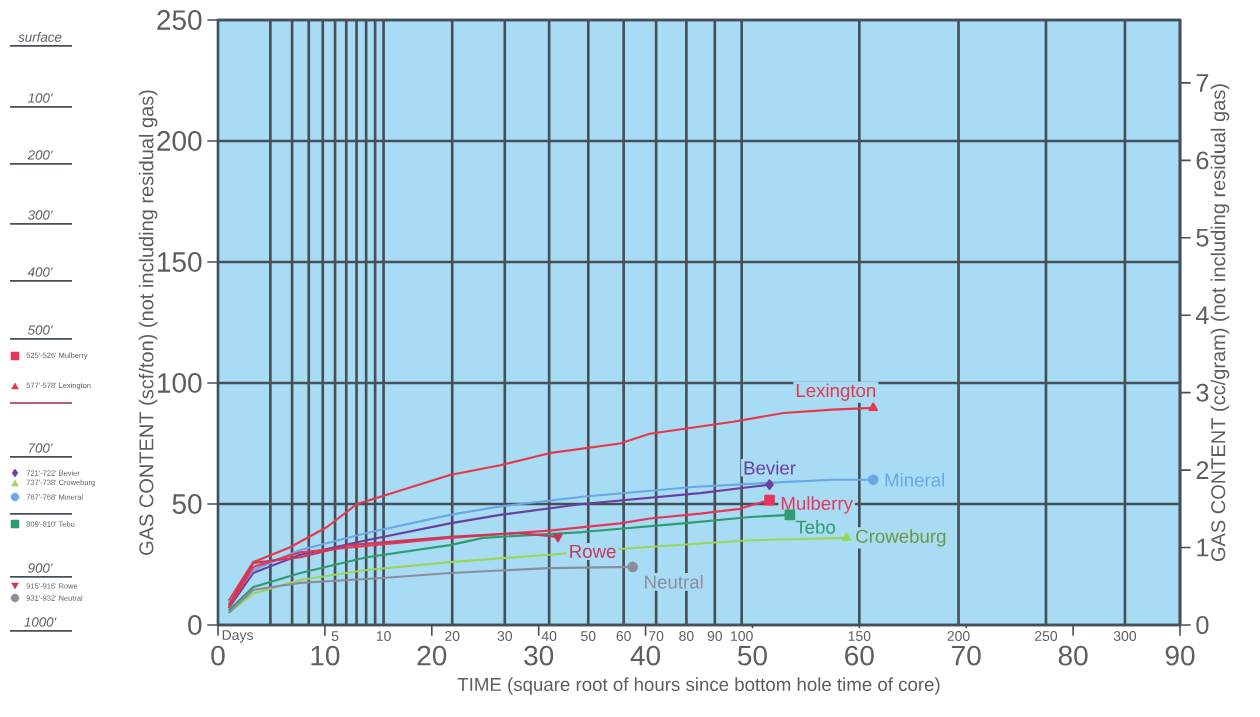 The height and width of the screenshot is (717, 1260). I want to click on series-label: Mulberry, so click(817, 505).